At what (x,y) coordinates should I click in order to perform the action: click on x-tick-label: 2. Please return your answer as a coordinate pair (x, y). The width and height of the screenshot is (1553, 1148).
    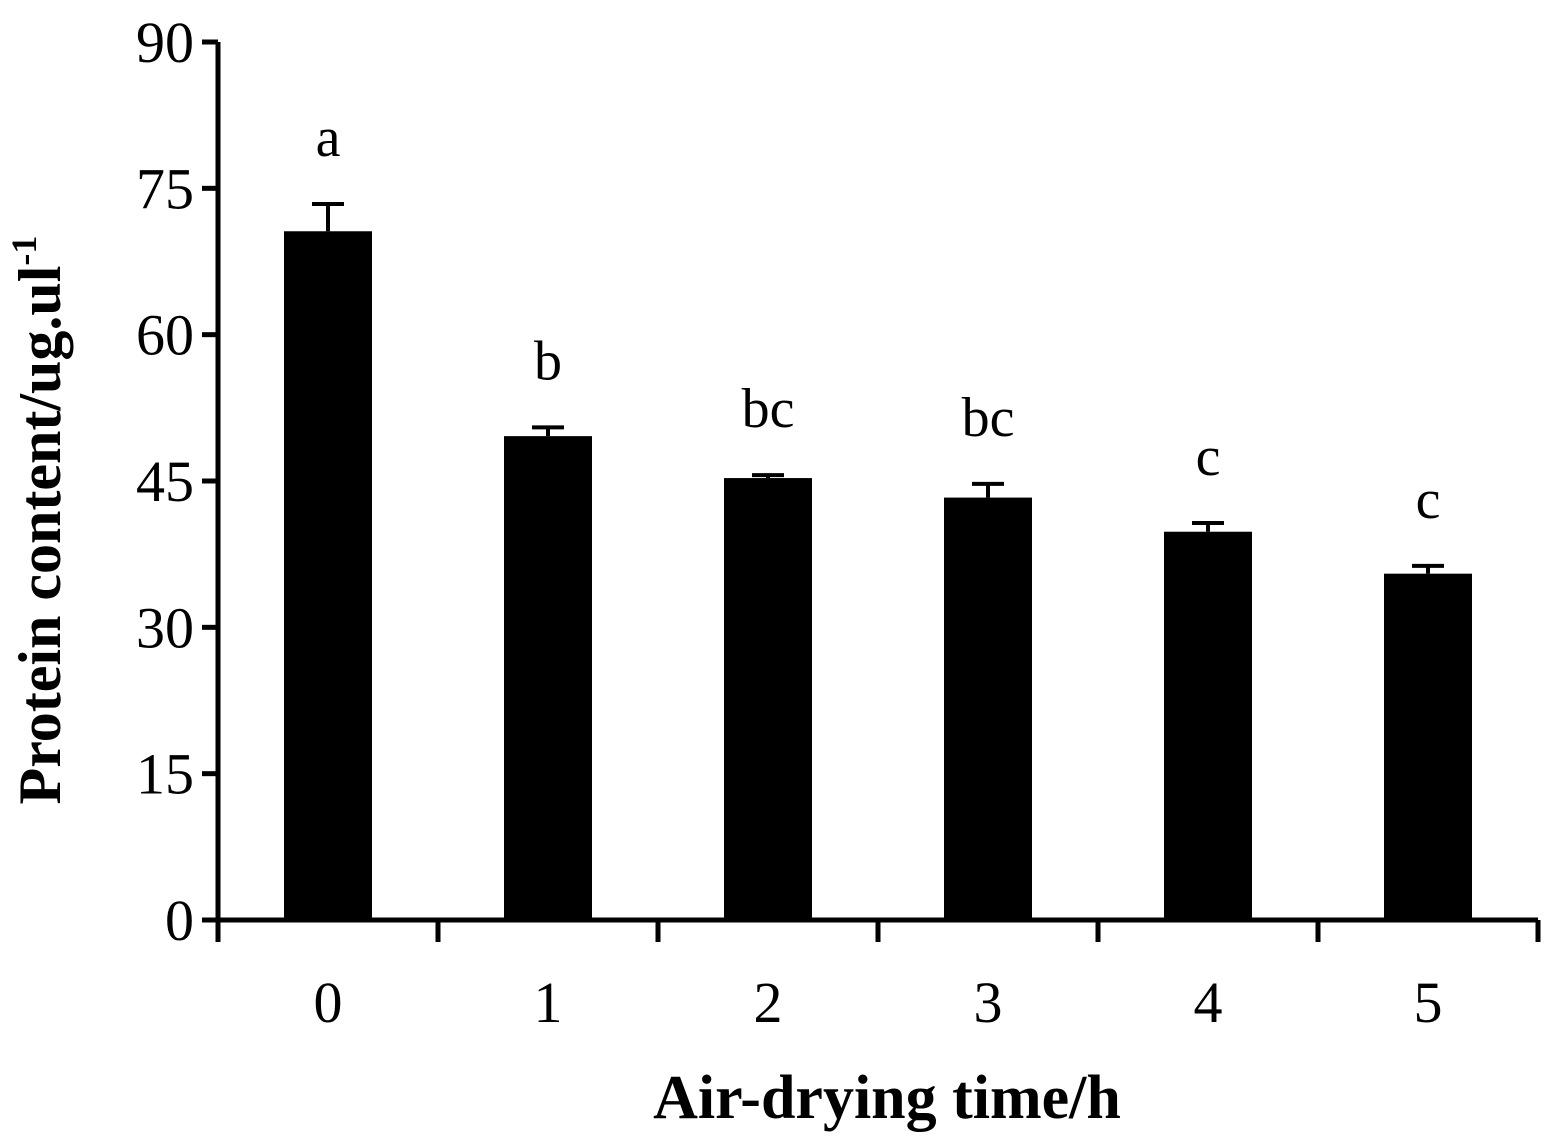
    Looking at the image, I should click on (768, 1002).